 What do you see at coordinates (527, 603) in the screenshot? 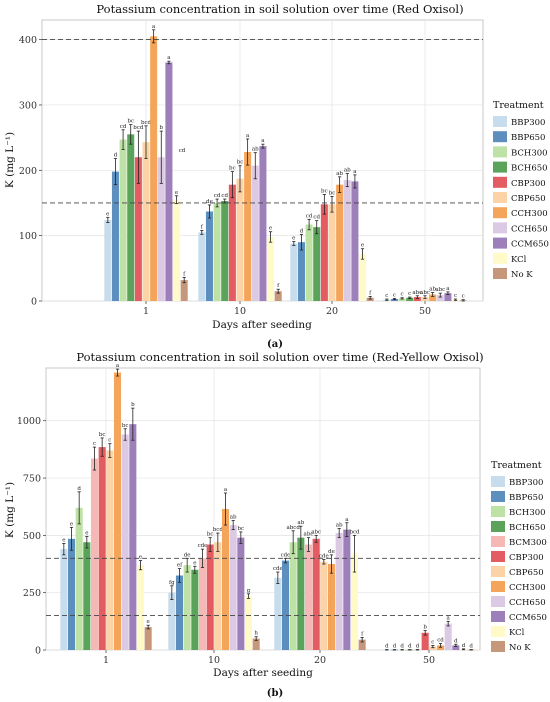
I see `legend-label-cch650: CCH650` at bounding box center [527, 603].